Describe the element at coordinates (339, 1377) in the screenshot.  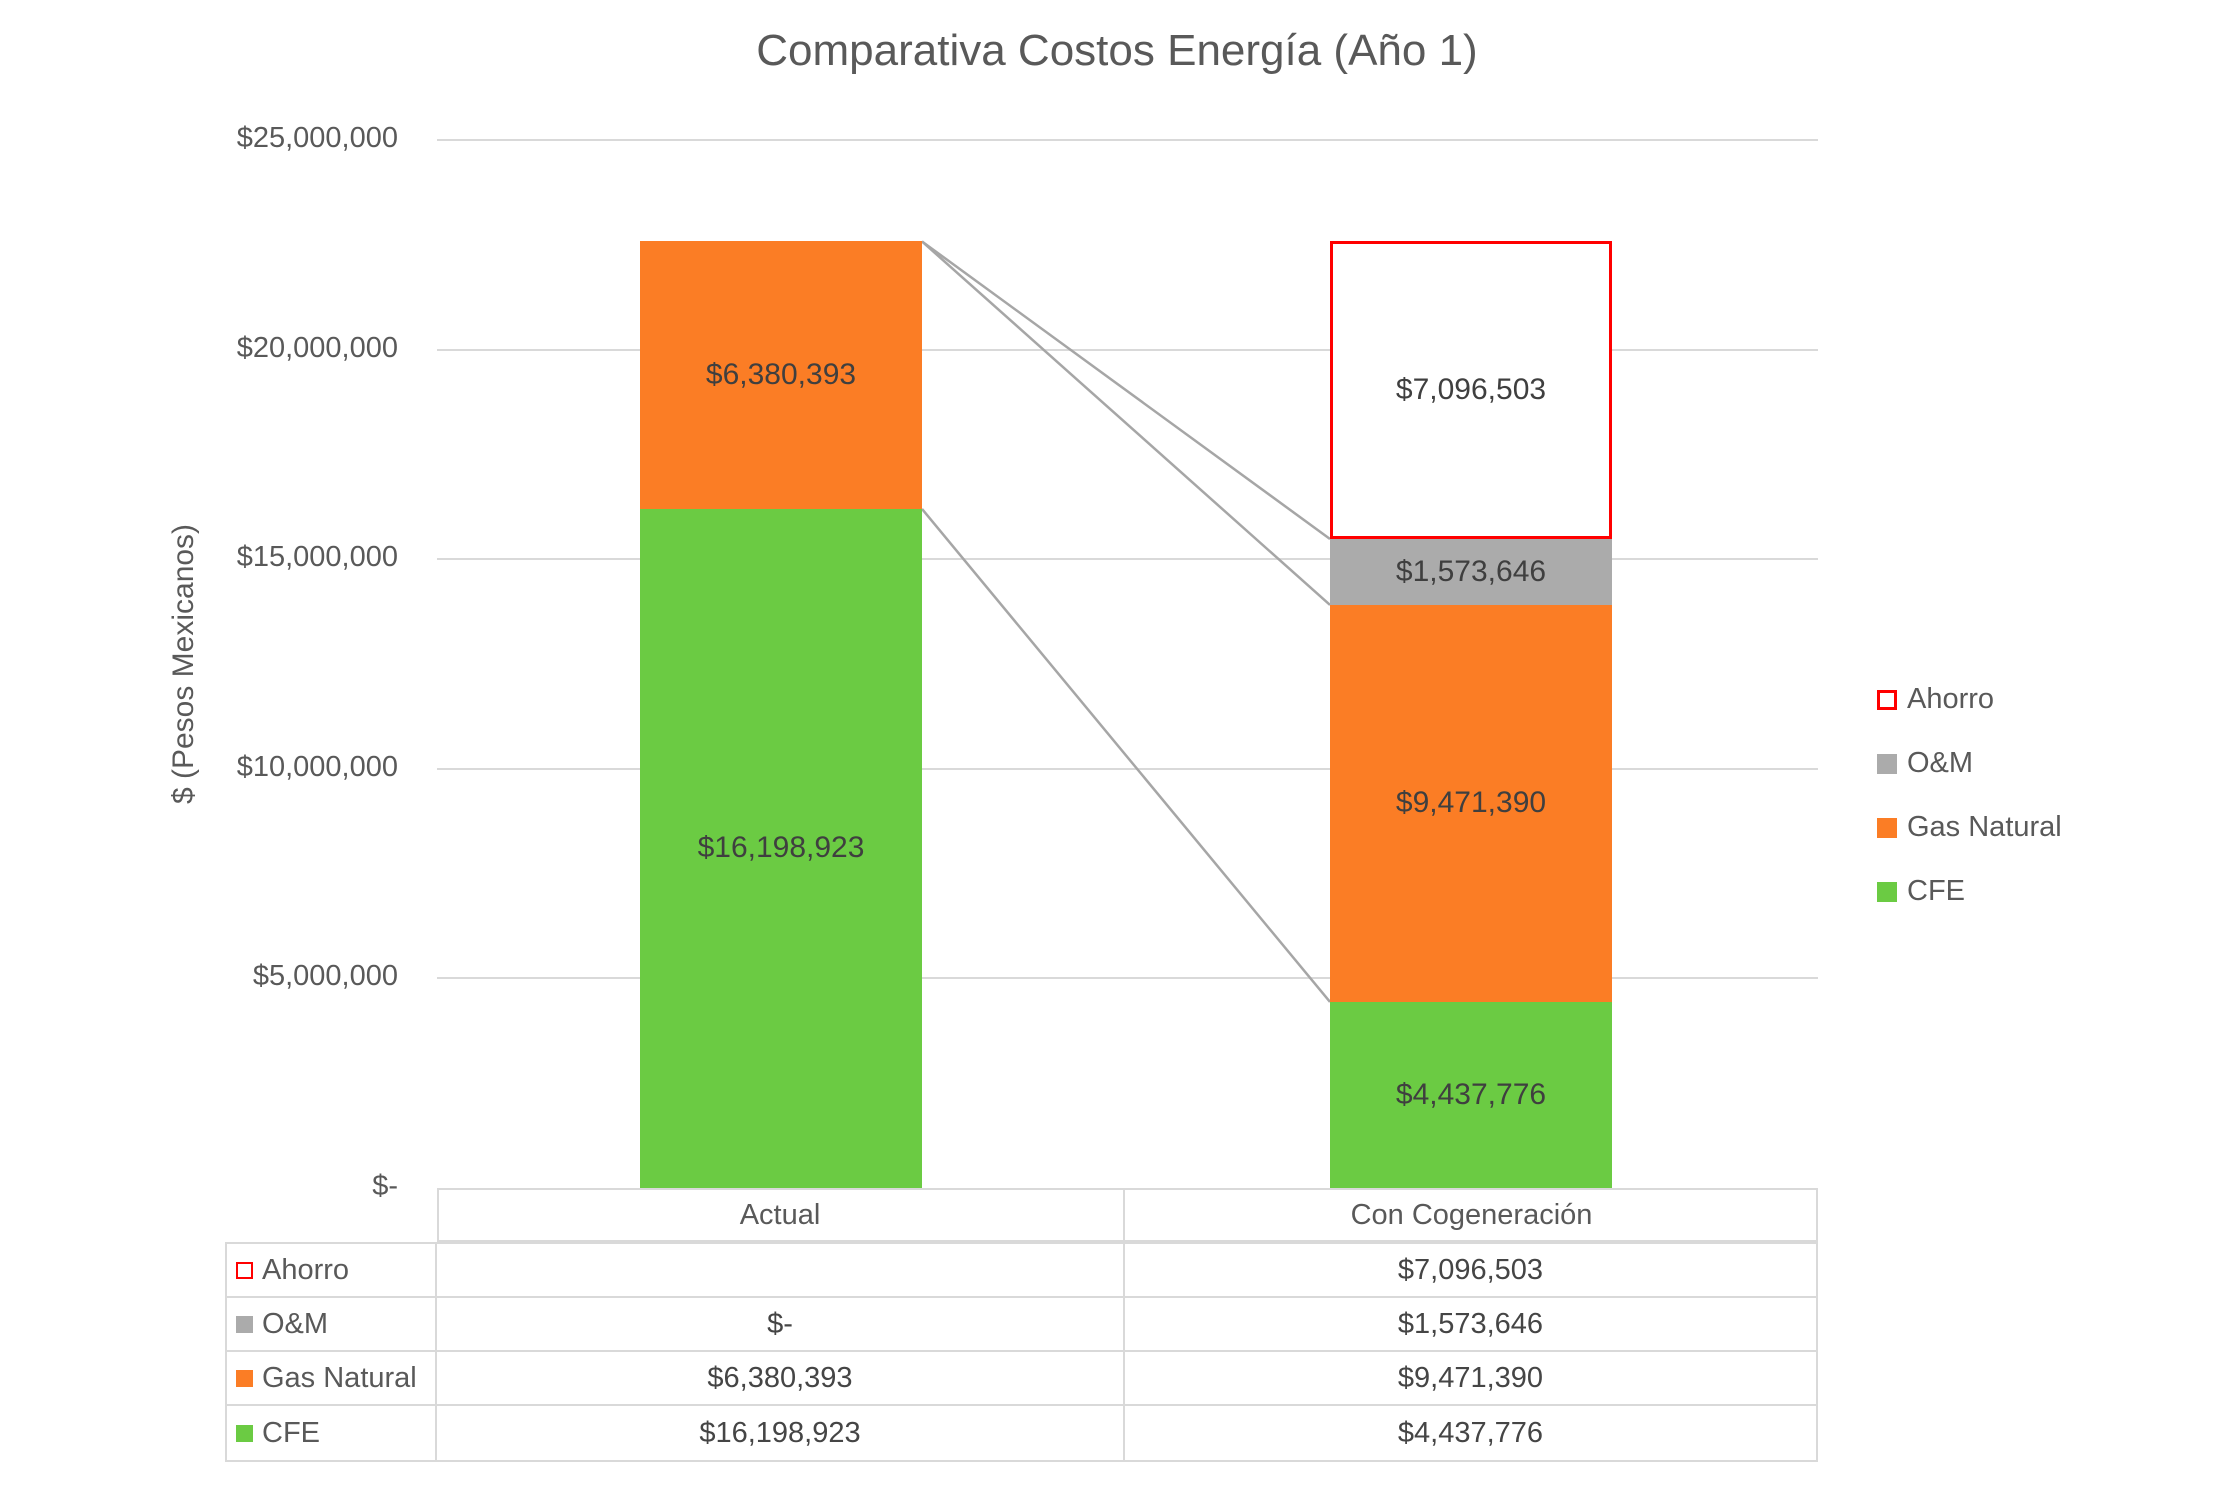
I see `table-row-label-text: Gas Natural` at that location.